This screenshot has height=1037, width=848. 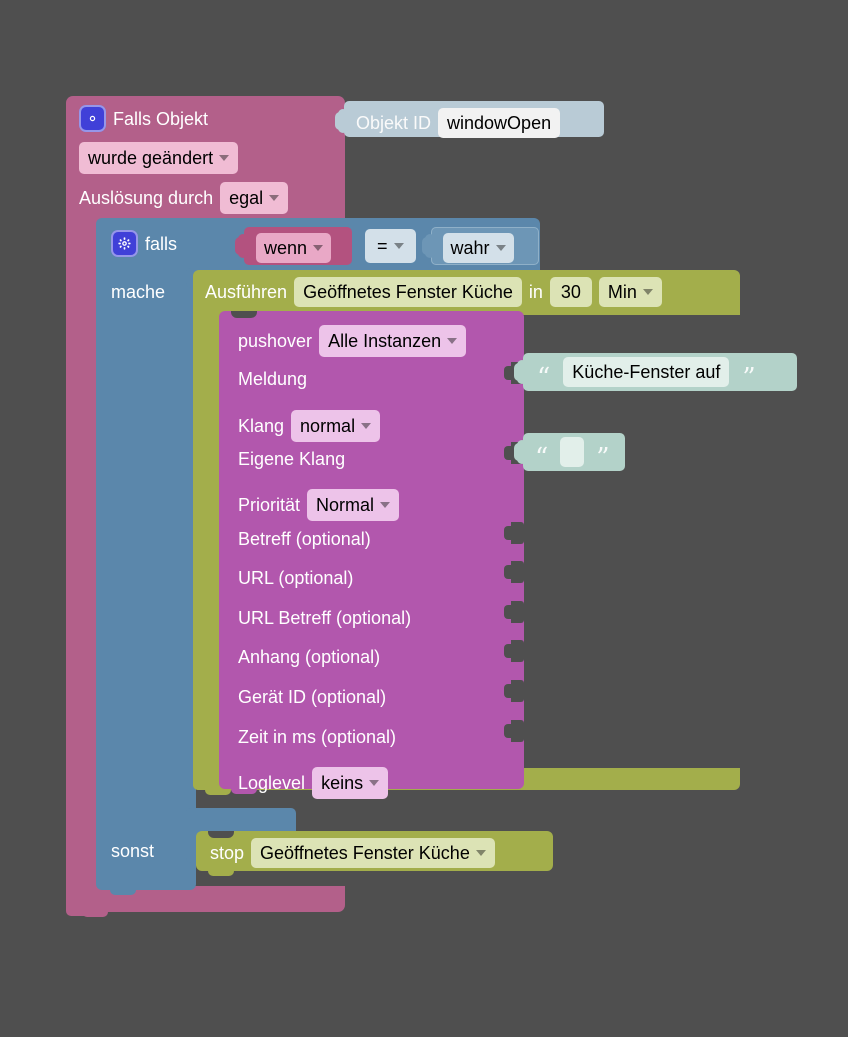 I want to click on pushover-field-label: Eigene Klang, so click(x=292, y=459).